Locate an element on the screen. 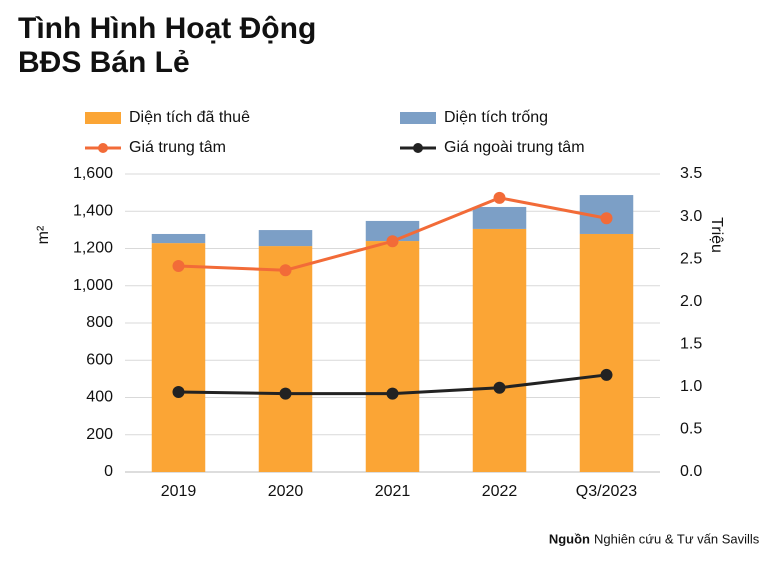 This screenshot has width=768, height=564. y-tick-label: 600 is located at coordinates (99, 359).